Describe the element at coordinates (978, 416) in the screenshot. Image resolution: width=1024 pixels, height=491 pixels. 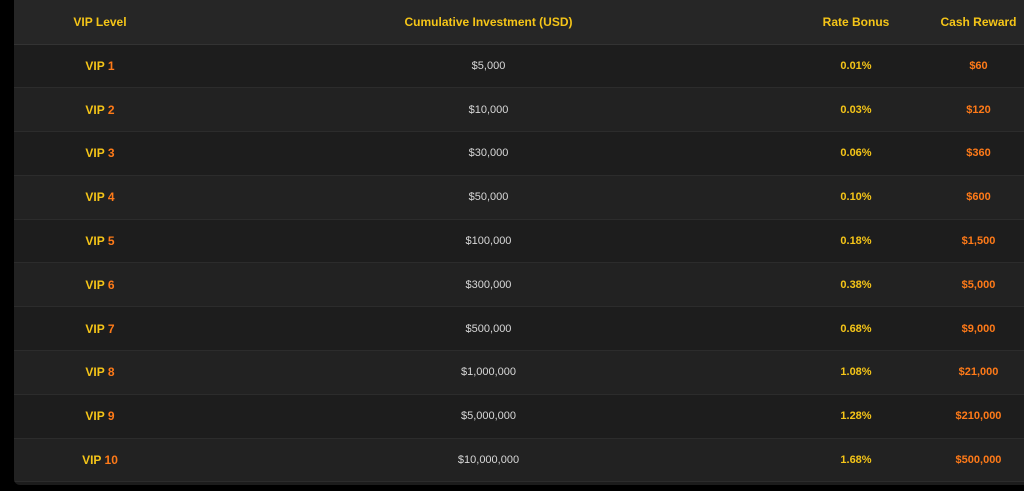
I see `cash-reward-cell: $210,000` at that location.